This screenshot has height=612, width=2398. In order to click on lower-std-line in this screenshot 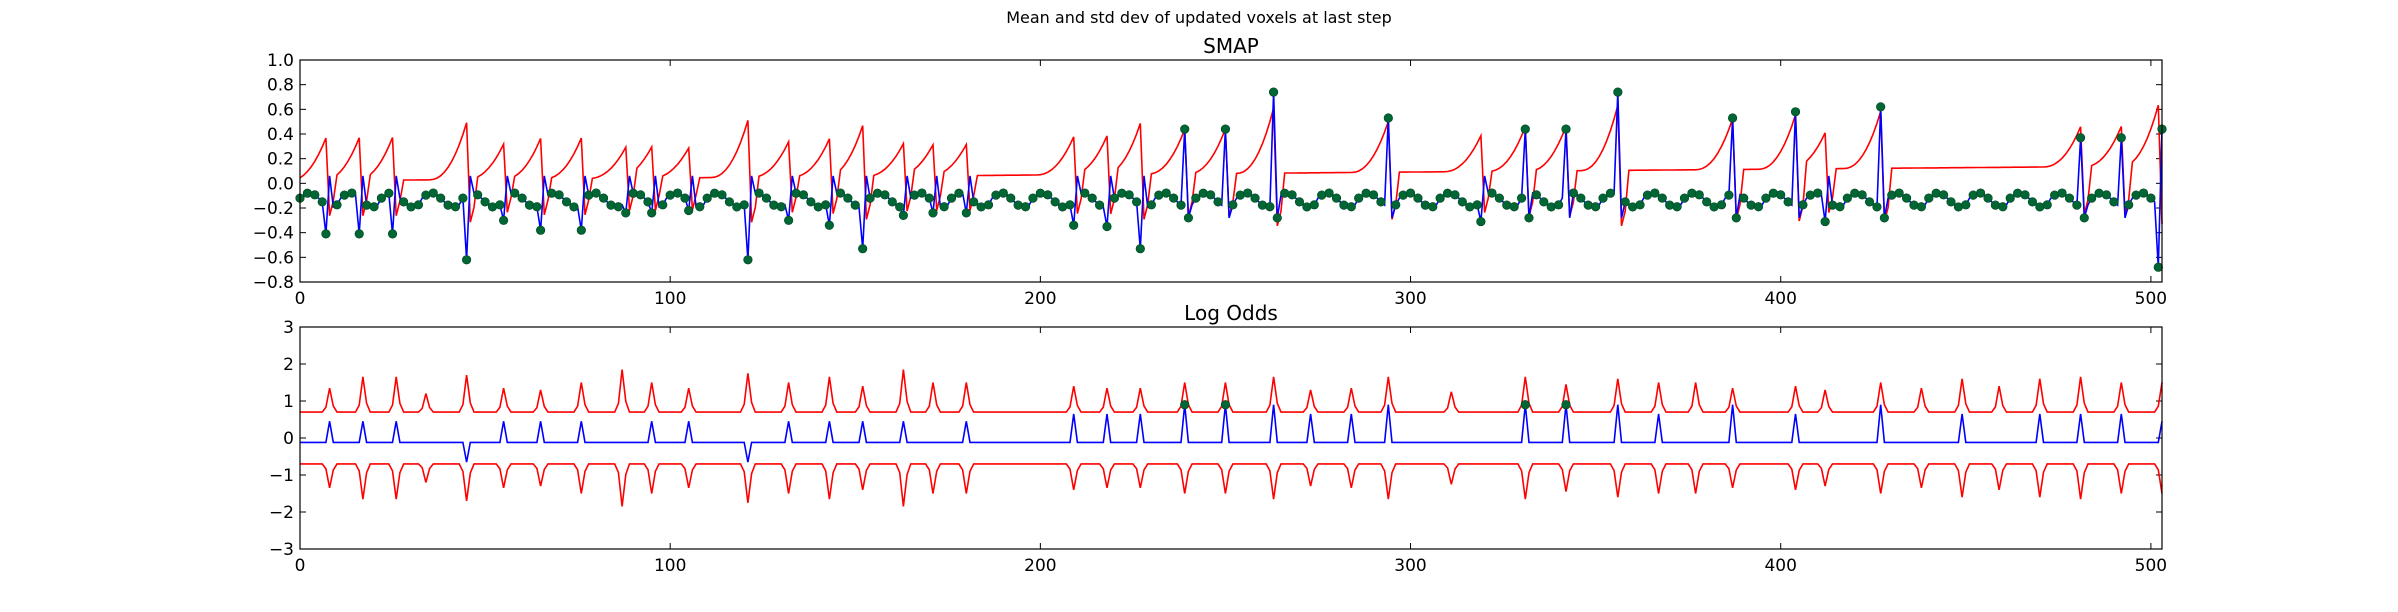, I will do `click(1231, 485)`.